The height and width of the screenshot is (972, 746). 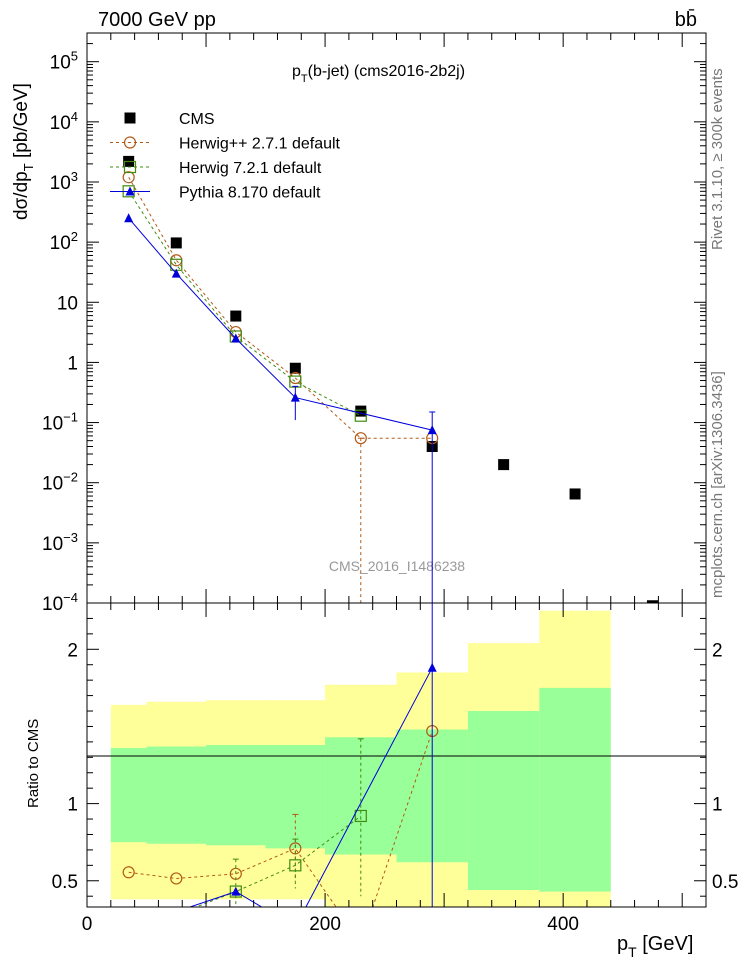 I want to click on legend-item-pythia-8-170-default-label: Pythia 8.170 default, so click(x=250, y=193).